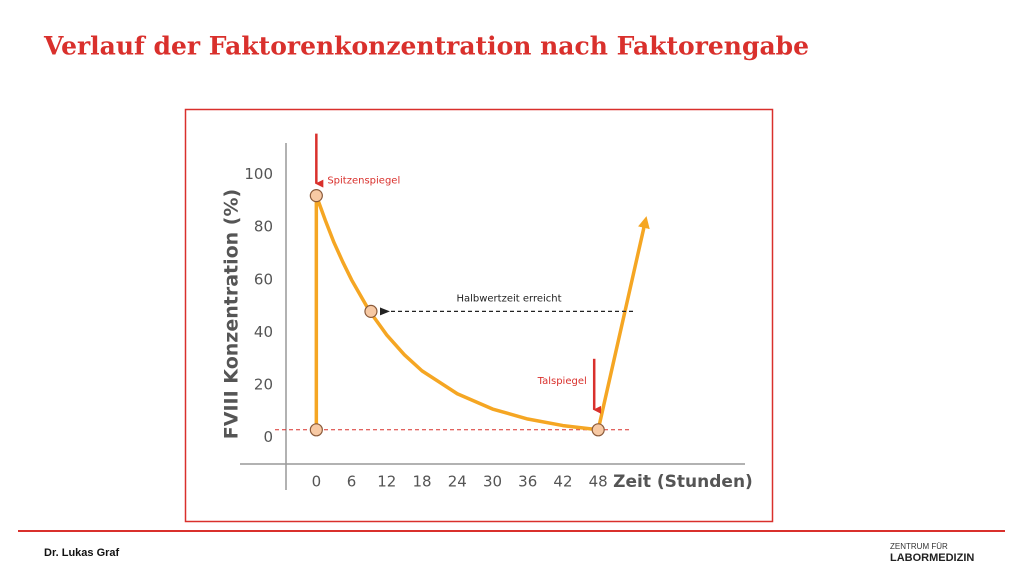 Image resolution: width=1024 pixels, height=576 pixels. I want to click on footer-author: Dr. Lukas Graf, so click(82, 553).